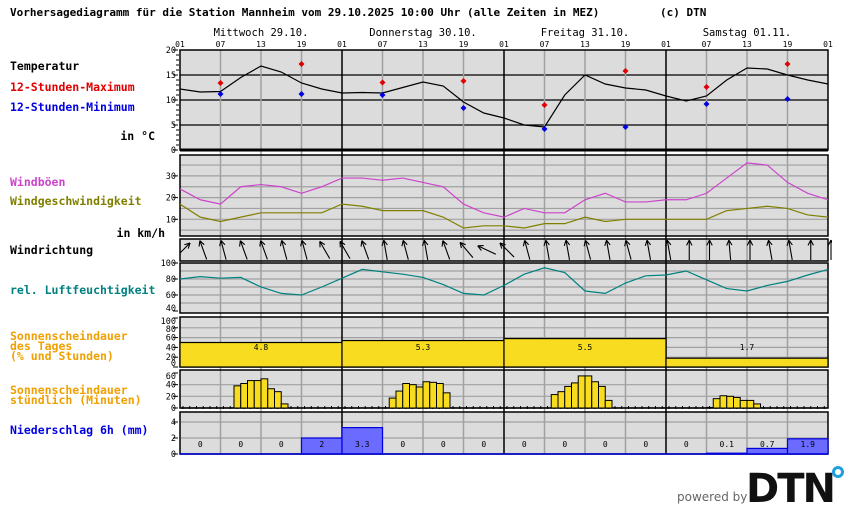 This screenshot has width=850, height=524. I want to click on dtn-logo: DTN, so click(795, 489).